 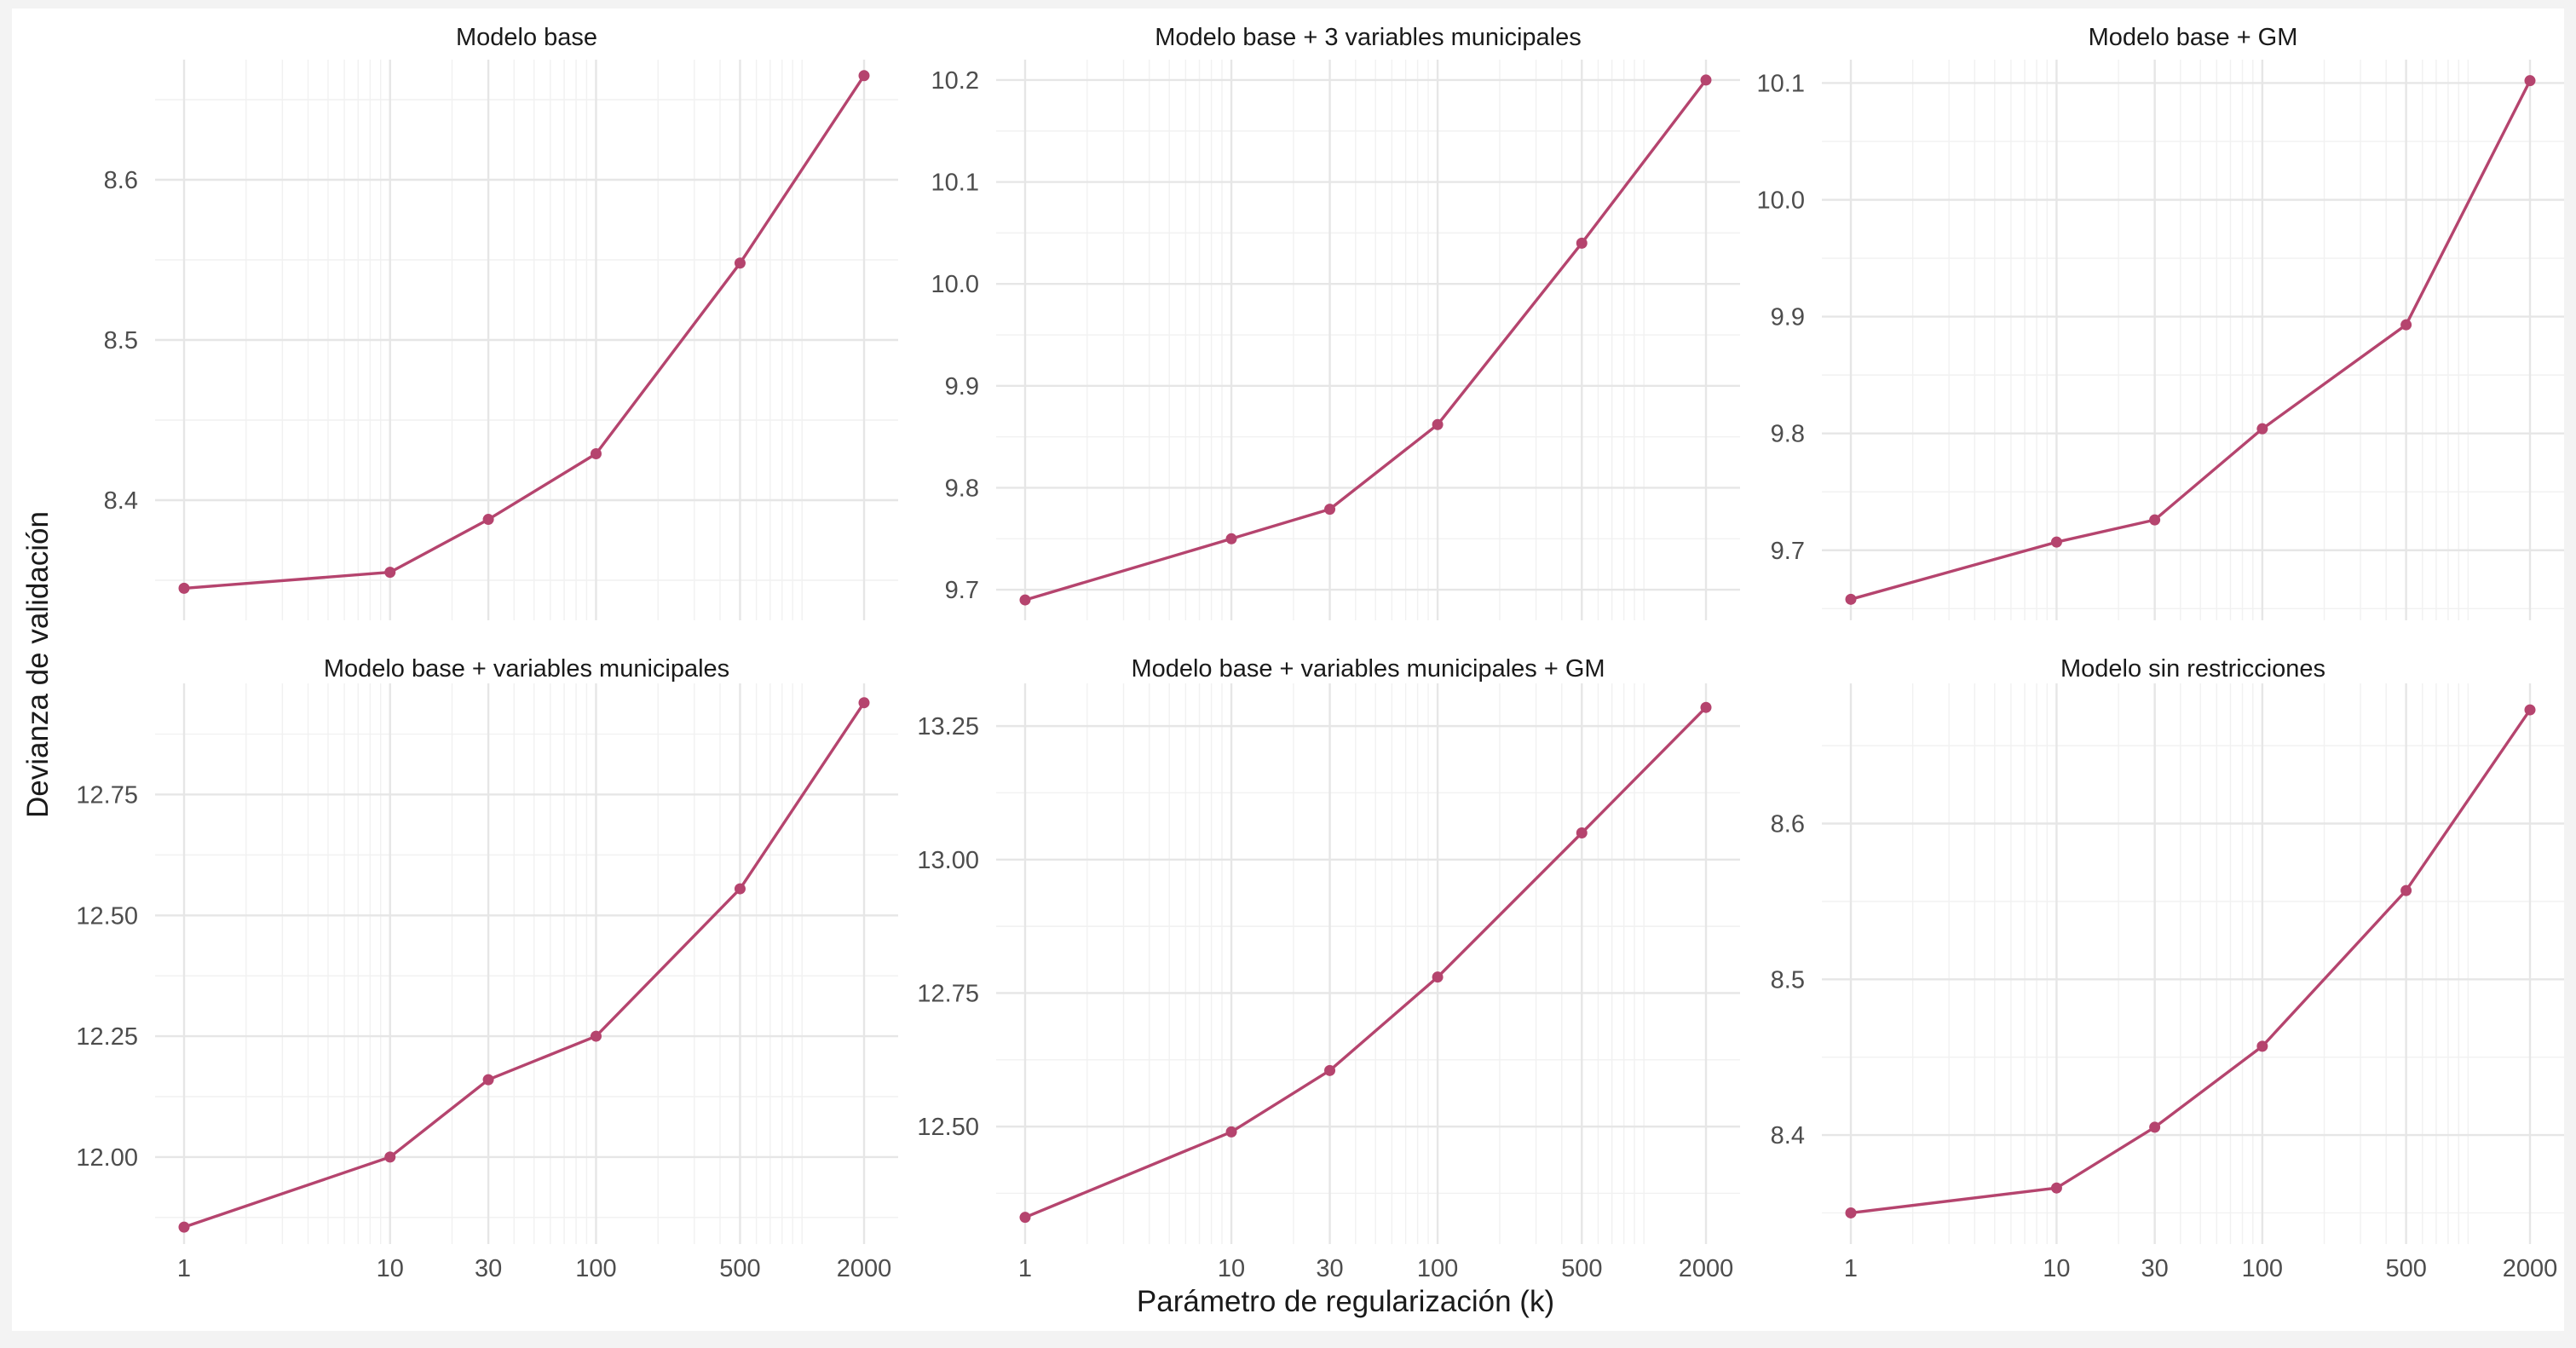 I want to click on panel-title: Modelo base, so click(x=526, y=37).